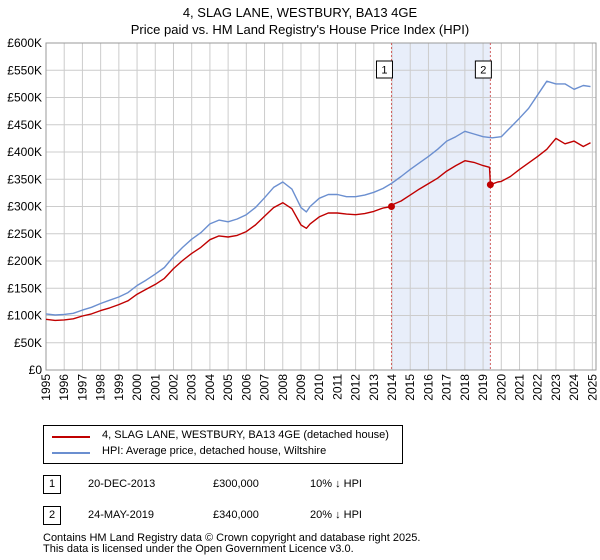  I want to click on y-tick-label: £550K, so click(24, 70).